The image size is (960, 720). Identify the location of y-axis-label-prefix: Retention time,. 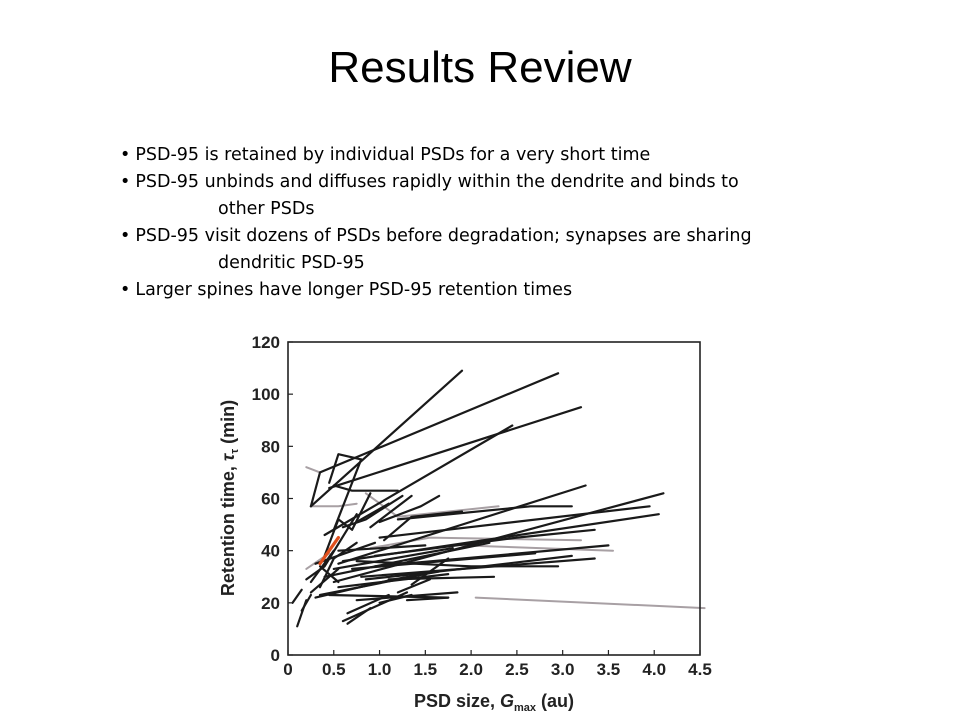
(228, 528).